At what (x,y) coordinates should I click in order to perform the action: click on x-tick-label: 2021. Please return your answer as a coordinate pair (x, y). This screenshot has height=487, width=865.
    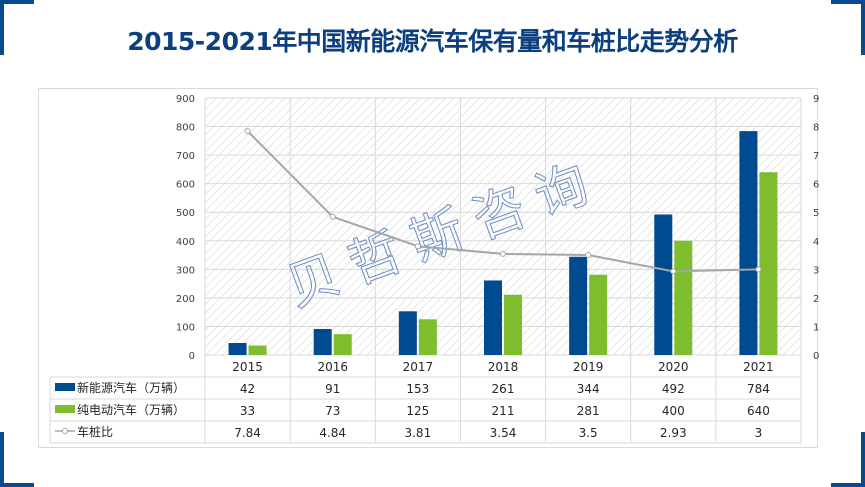
    Looking at the image, I should click on (758, 367).